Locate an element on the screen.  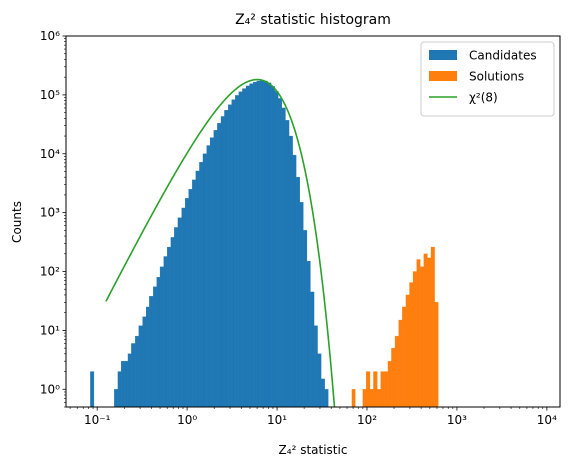
y-tick-label-6: 10⁶ is located at coordinates (50, 36).